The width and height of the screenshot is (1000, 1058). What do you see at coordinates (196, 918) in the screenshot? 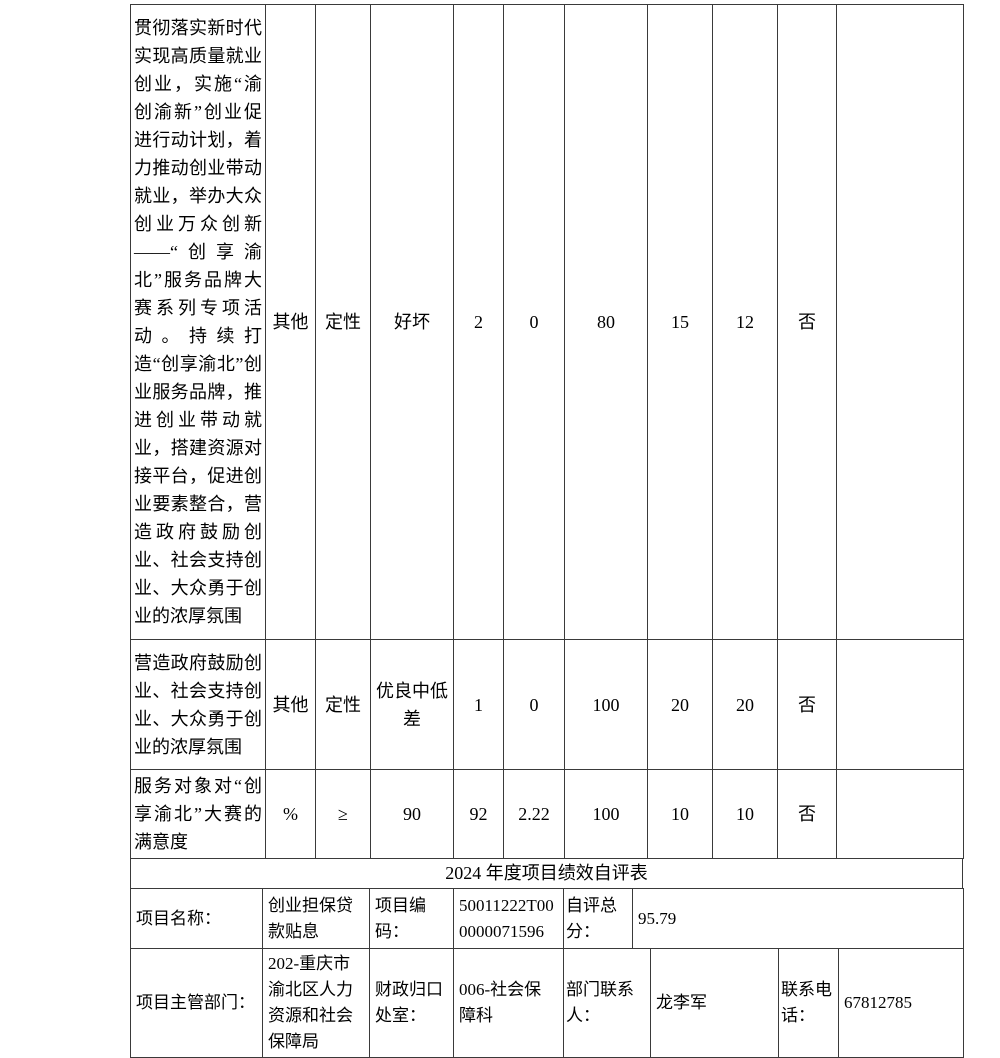
I see `project-name-label: 项目名称：` at bounding box center [196, 918].